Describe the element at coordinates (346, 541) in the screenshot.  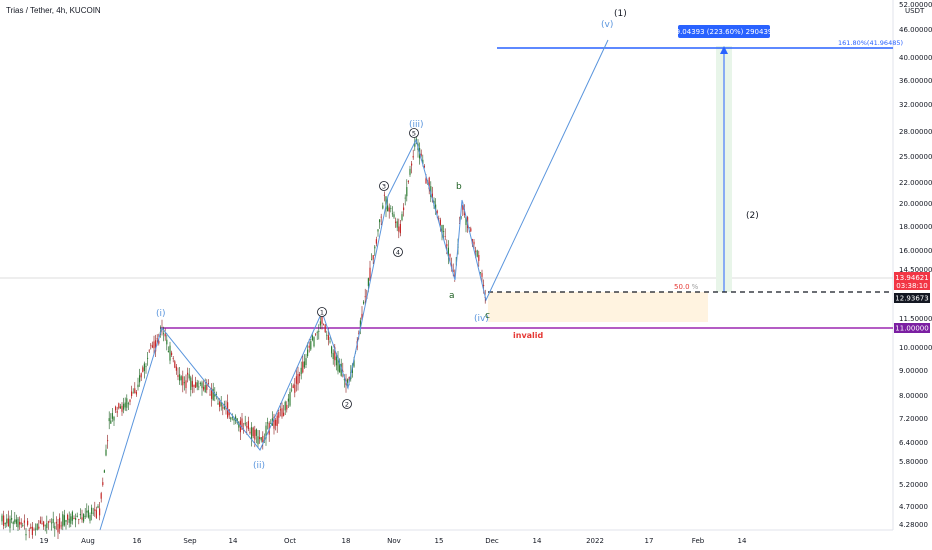
I see `time-tick-label: 18` at that location.